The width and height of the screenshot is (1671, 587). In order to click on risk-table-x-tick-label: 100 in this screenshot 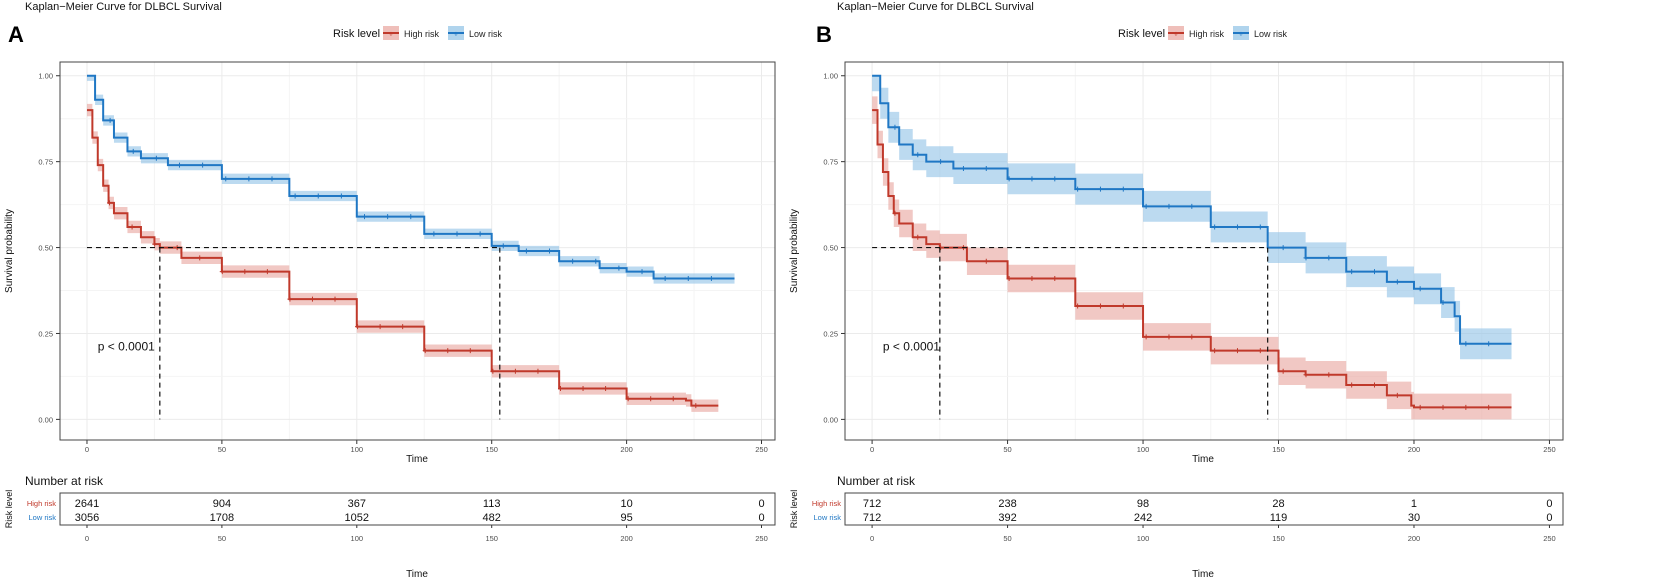, I will do `click(357, 538)`.